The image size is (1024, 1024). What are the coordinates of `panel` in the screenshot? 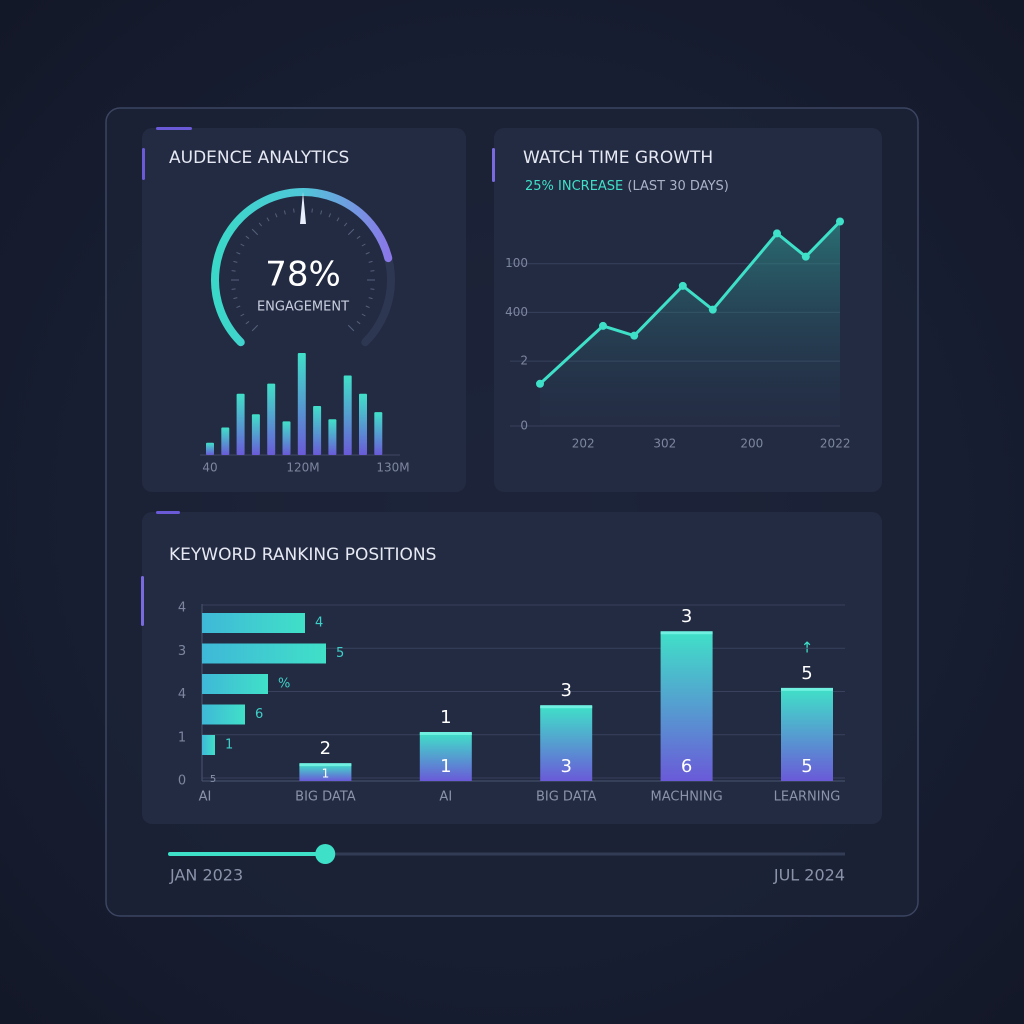 It's located at (304, 310).